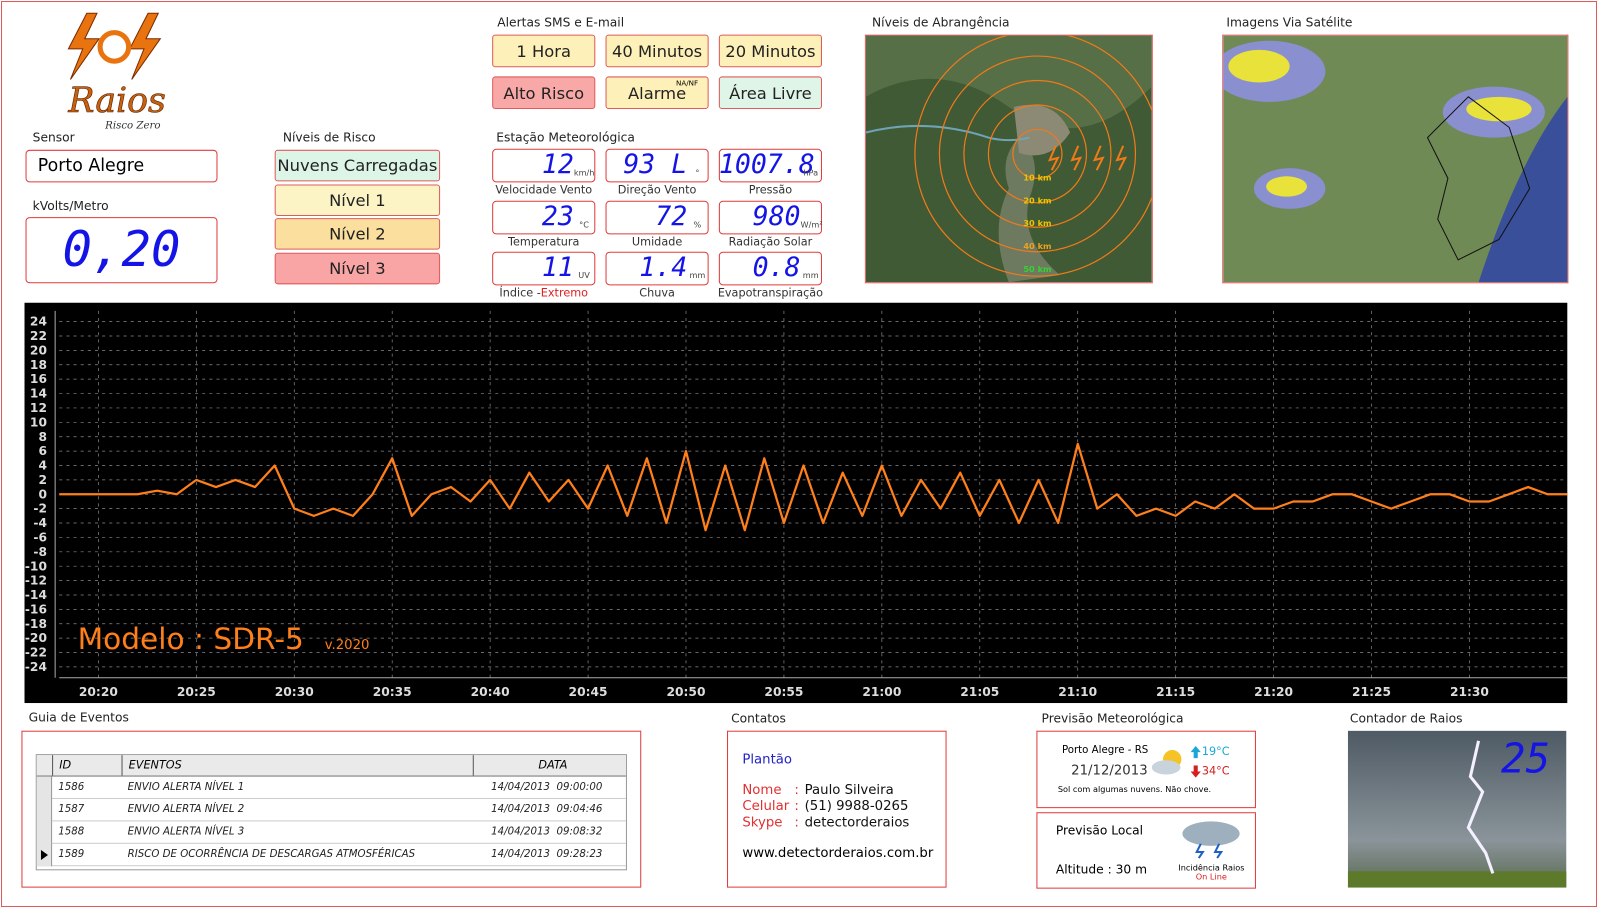 This screenshot has height=910, width=1600. I want to click on weather-icon, so click(1166, 762).